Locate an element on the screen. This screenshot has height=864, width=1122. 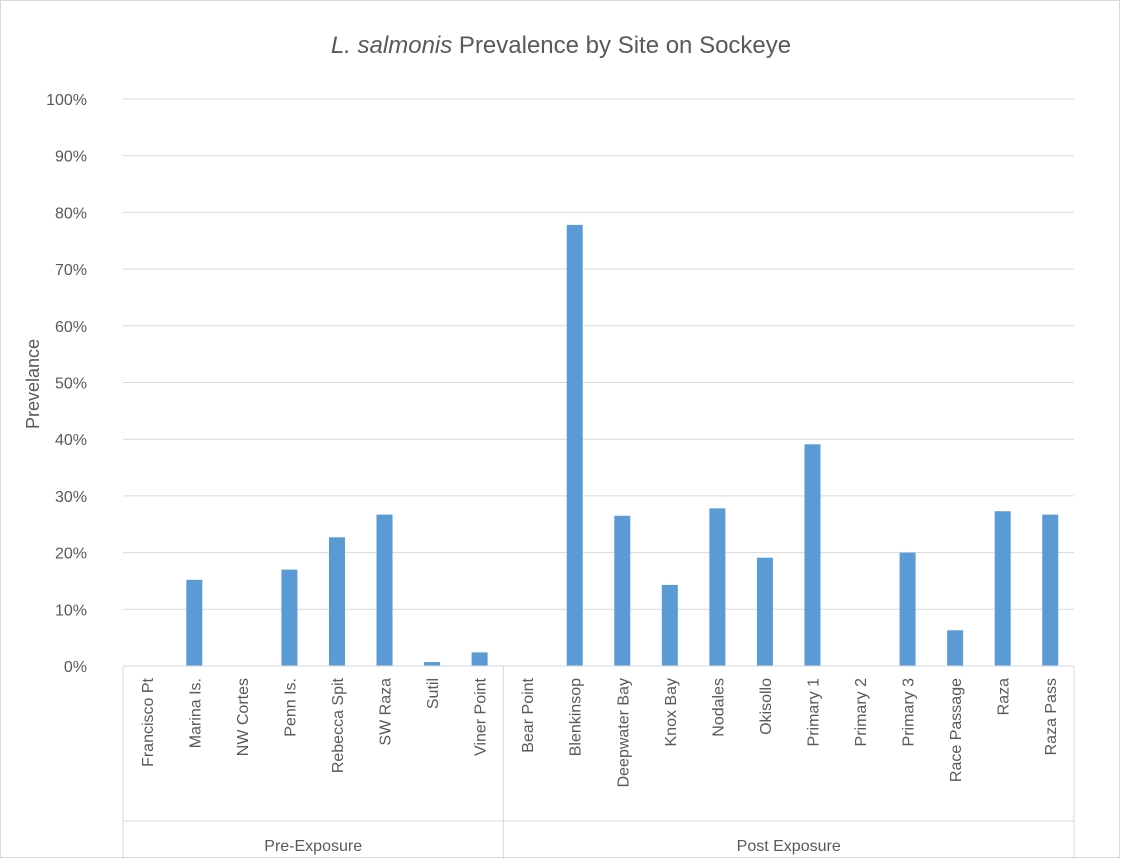
x-category-label: Okisollo is located at coordinates (766, 706).